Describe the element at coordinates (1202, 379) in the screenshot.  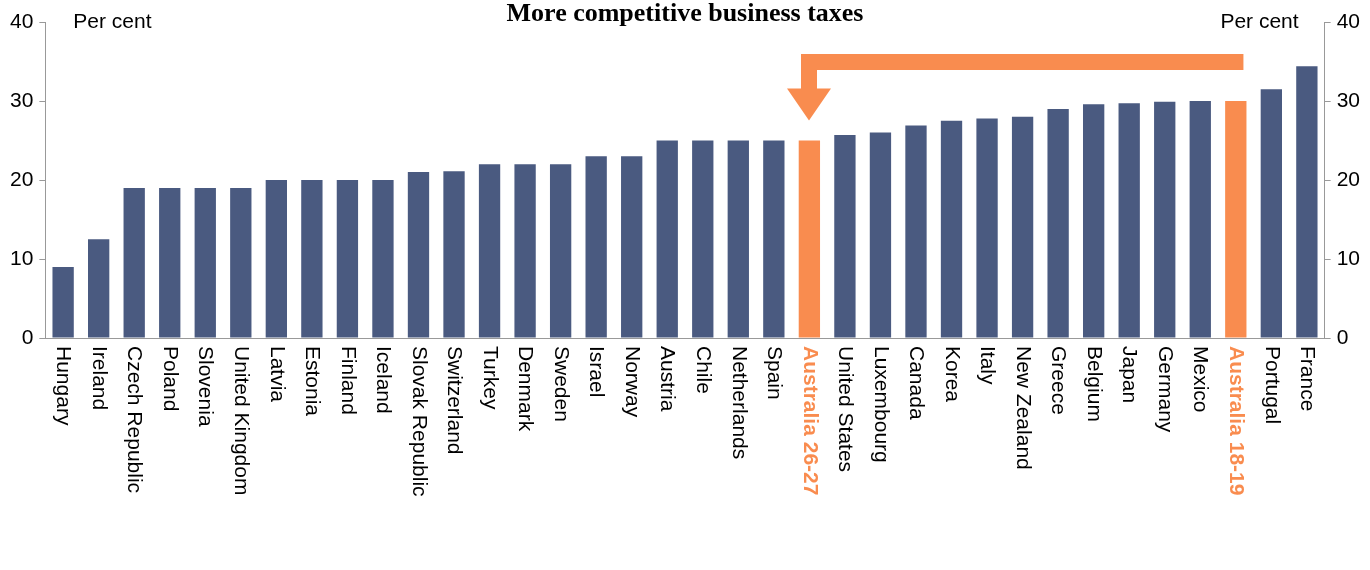
I see `x-tick-label: Mexico` at that location.